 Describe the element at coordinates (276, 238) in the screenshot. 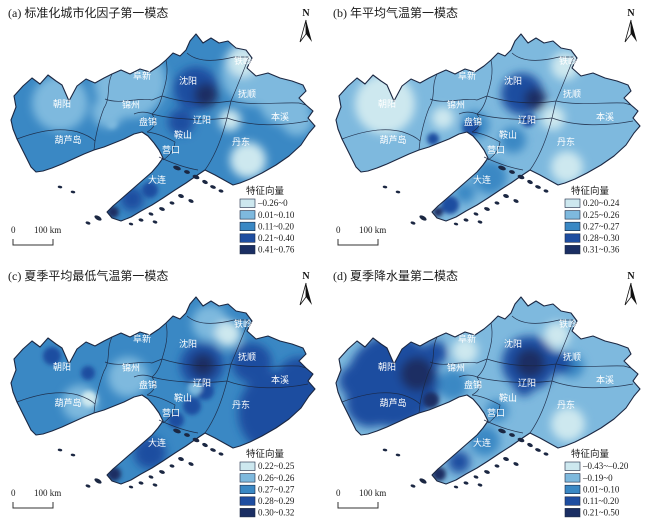

I see `legend-label: 0.21~0.40` at that location.